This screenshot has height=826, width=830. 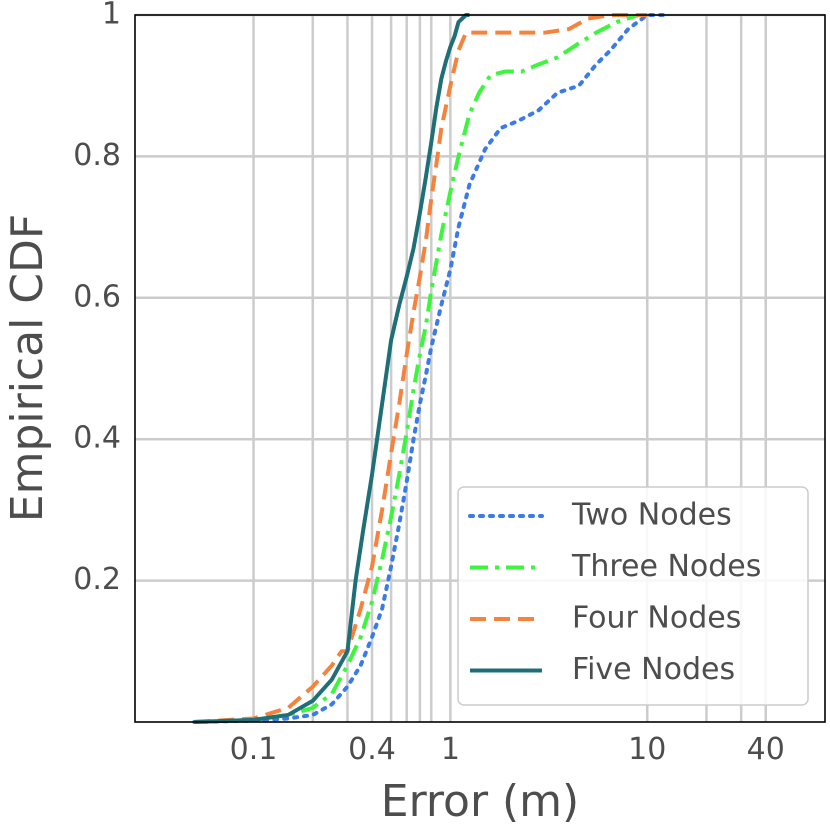 What do you see at coordinates (647, 749) in the screenshot?
I see `x-tick-label: 10` at bounding box center [647, 749].